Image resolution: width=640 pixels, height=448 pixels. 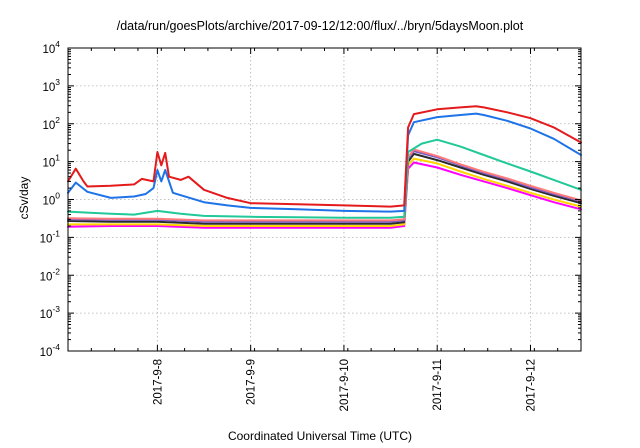 What do you see at coordinates (50, 236) in the screenshot?
I see `y-tick-label: 10⁻¹` at bounding box center [50, 236].